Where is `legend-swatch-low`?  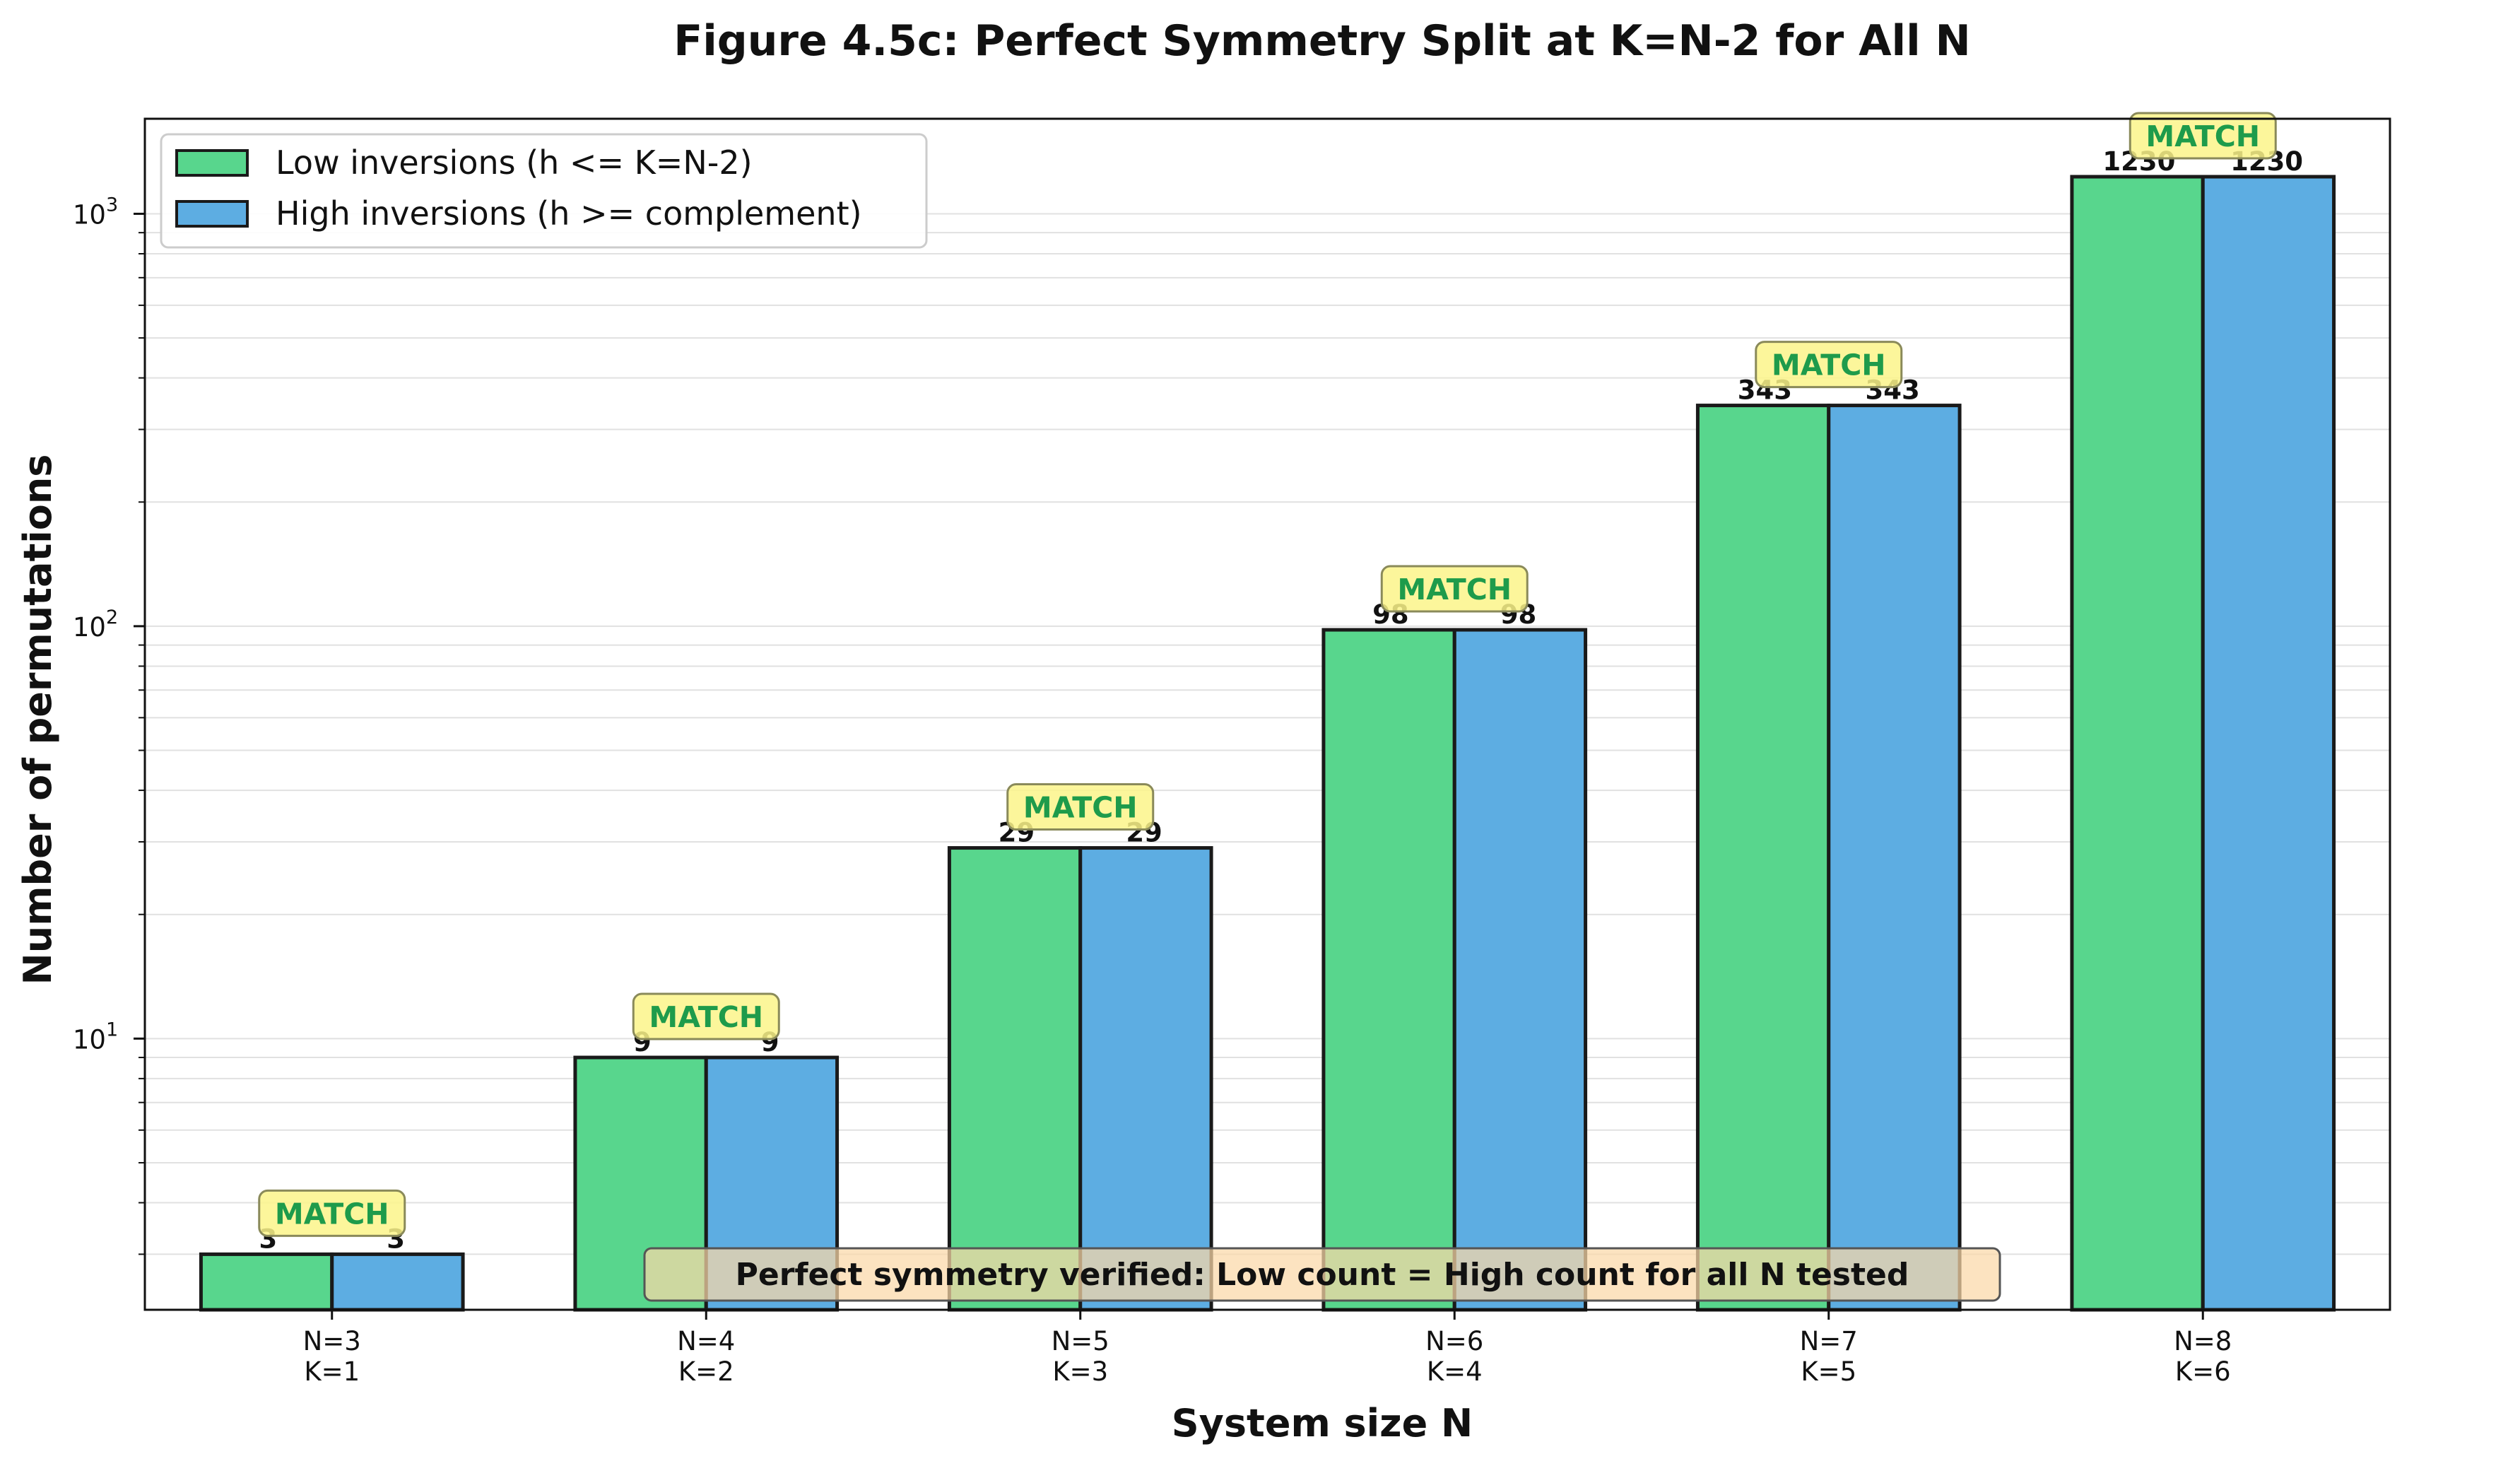 legend-swatch-low is located at coordinates (212, 163).